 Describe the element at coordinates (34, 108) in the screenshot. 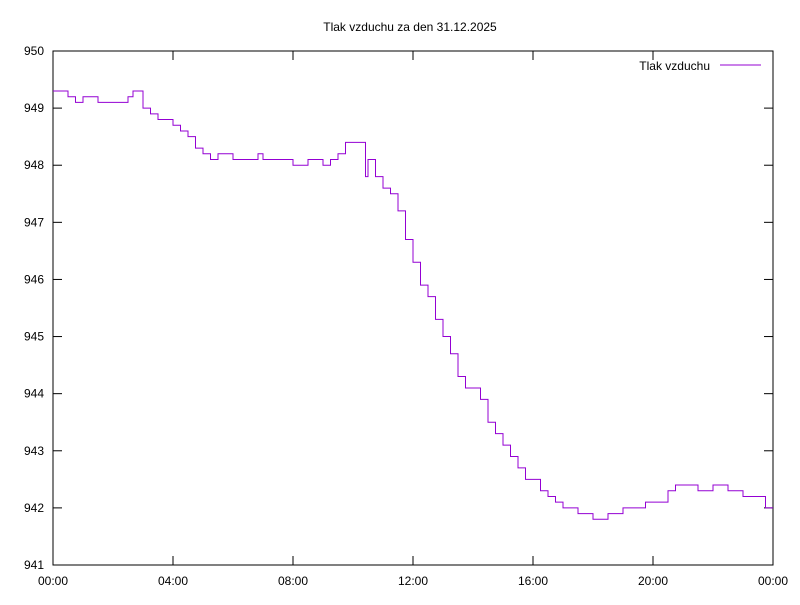

I see `y-tick-label: 949` at that location.